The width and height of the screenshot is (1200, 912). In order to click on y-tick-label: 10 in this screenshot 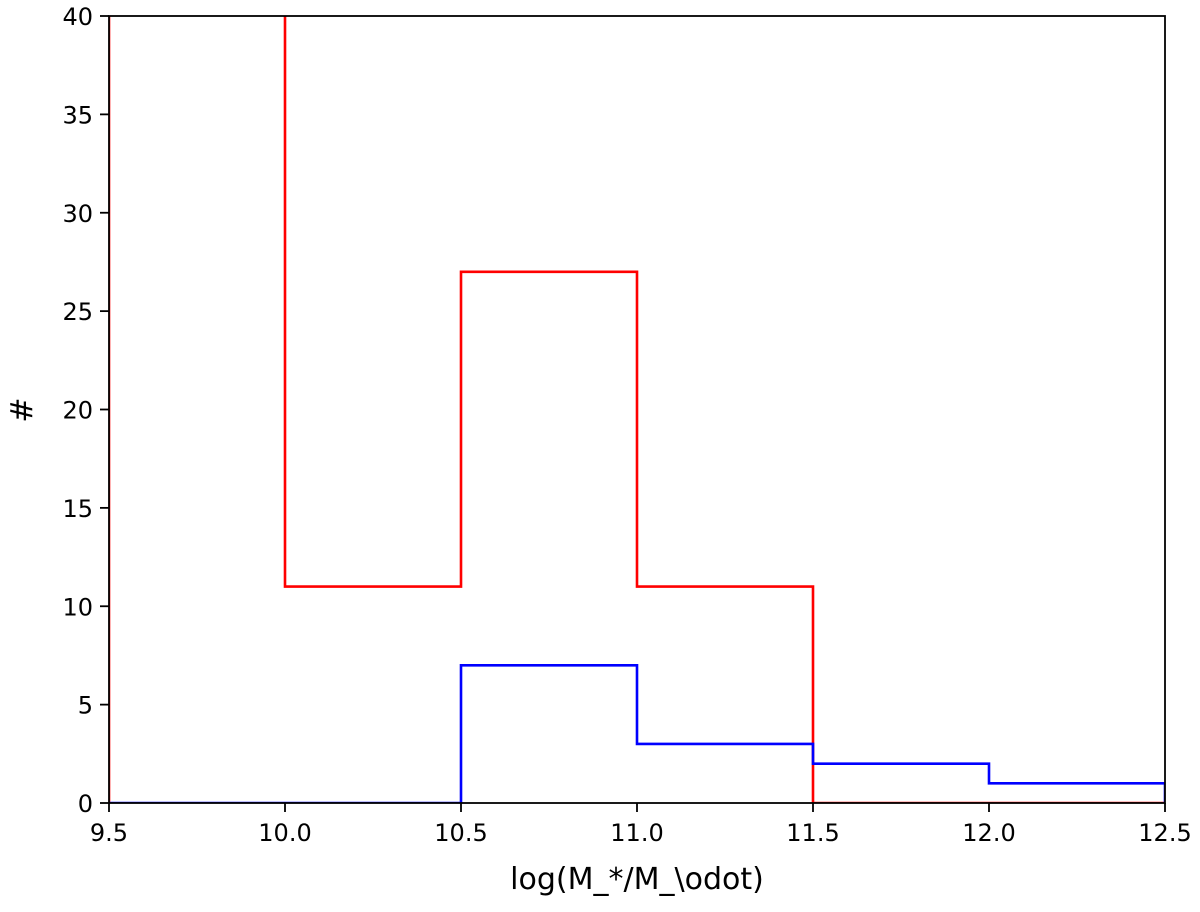, I will do `click(77, 607)`.